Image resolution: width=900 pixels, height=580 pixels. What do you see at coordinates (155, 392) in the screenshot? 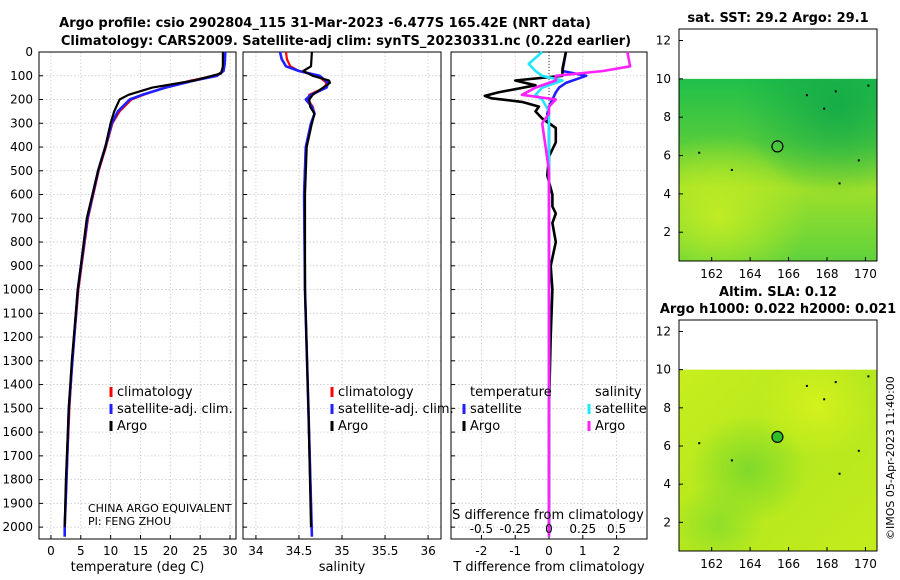
I see `temp-legend-climatology-label: climatology` at bounding box center [155, 392].